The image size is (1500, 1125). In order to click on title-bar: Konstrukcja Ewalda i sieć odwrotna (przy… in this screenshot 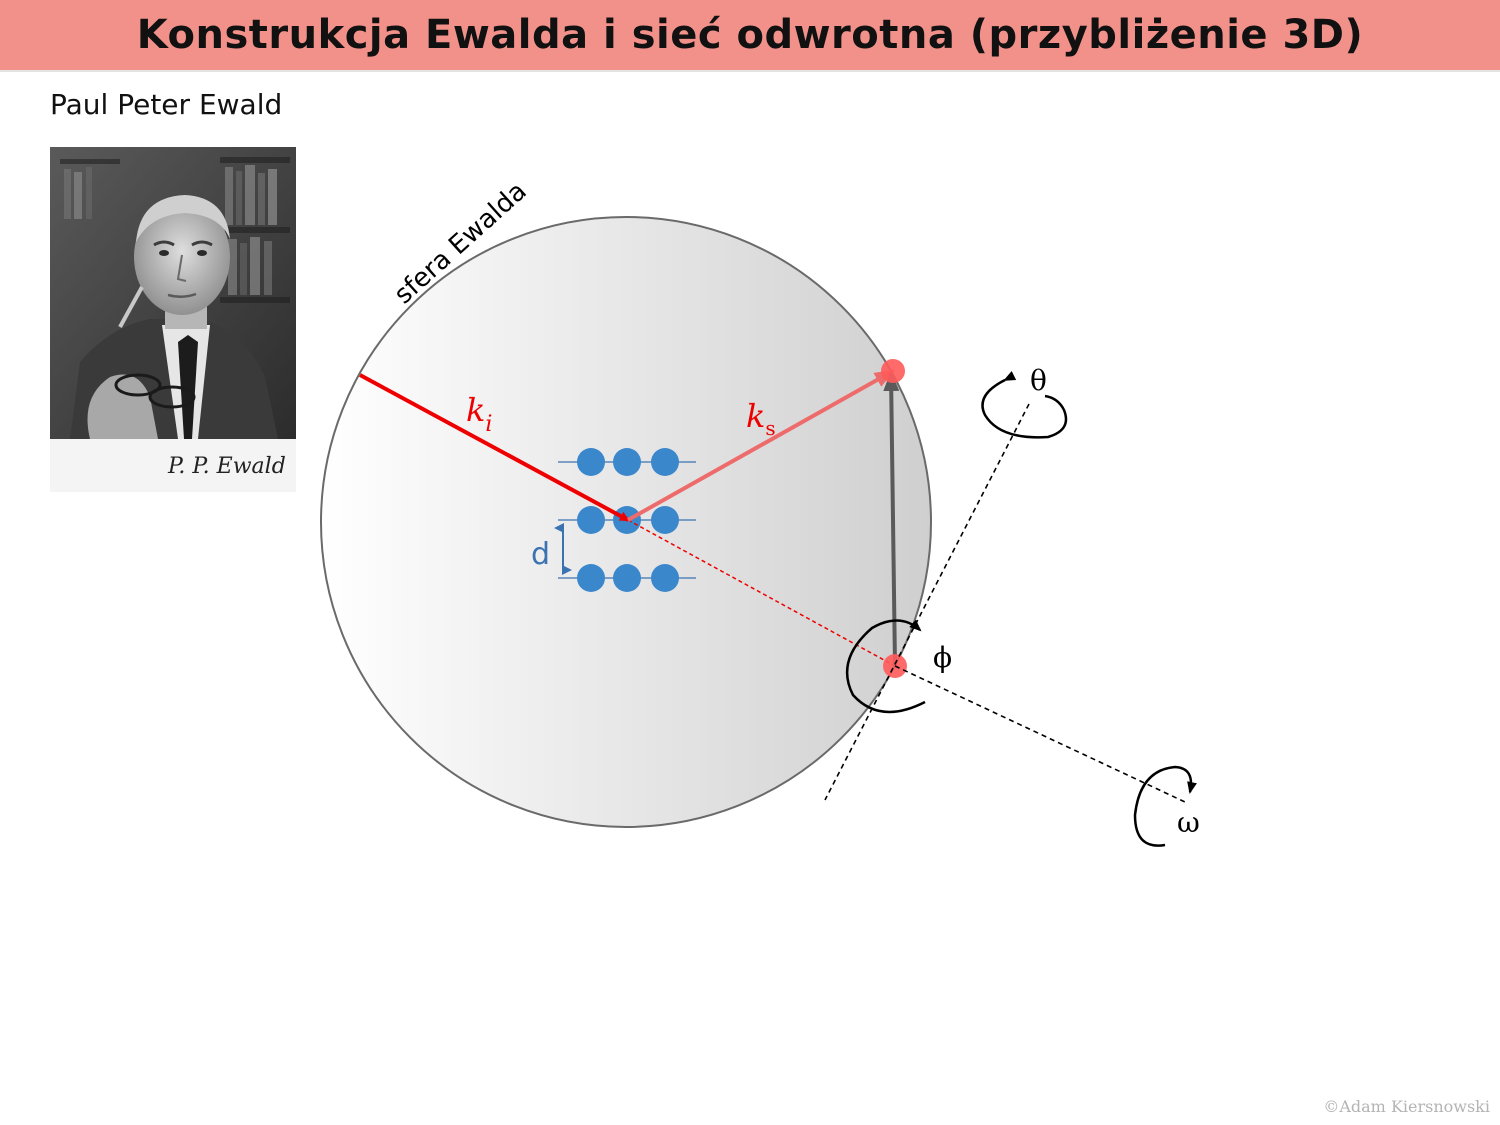, I will do `click(750, 36)`.